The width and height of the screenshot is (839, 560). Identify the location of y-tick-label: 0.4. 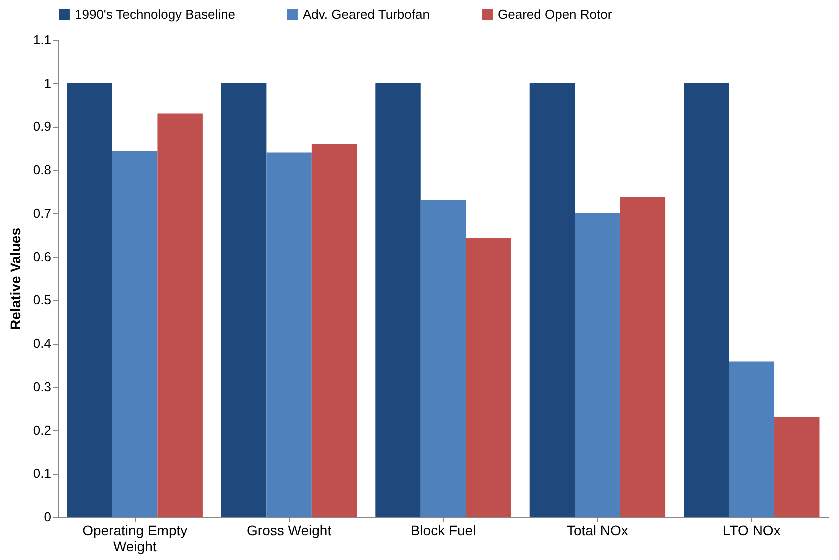
(42, 344).